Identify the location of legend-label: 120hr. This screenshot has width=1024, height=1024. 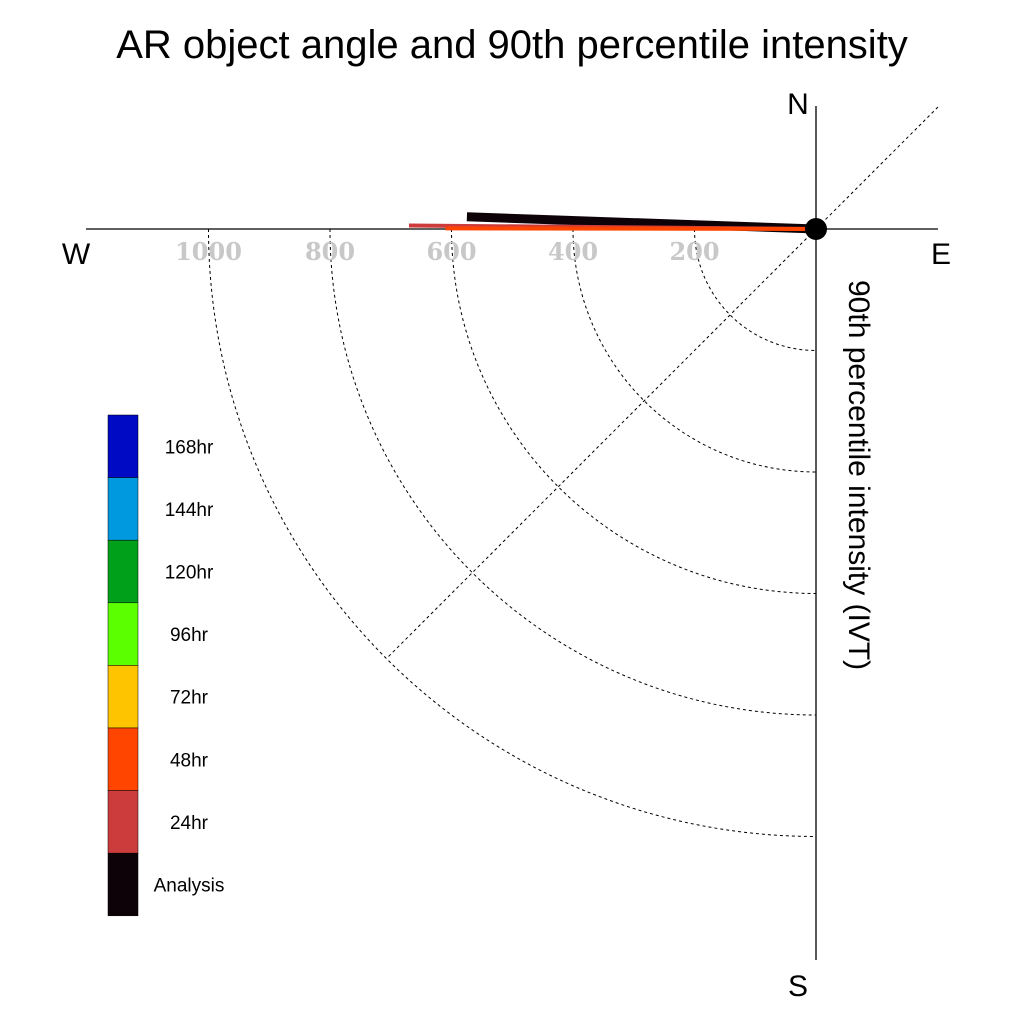
(189, 573).